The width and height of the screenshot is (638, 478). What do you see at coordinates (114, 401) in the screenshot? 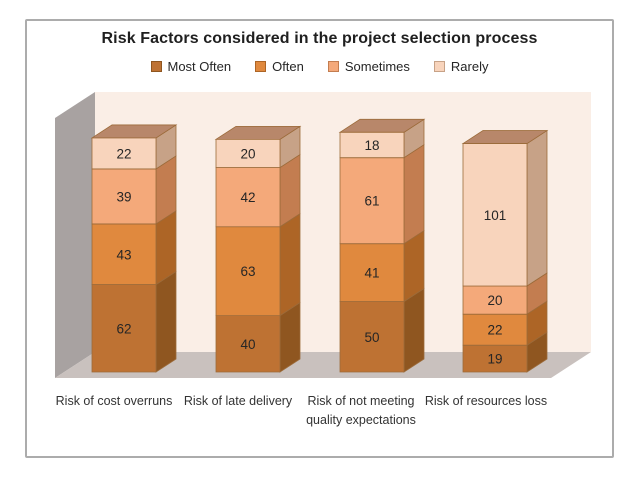
I see `category-label-1: Risk of cost overruns` at bounding box center [114, 401].